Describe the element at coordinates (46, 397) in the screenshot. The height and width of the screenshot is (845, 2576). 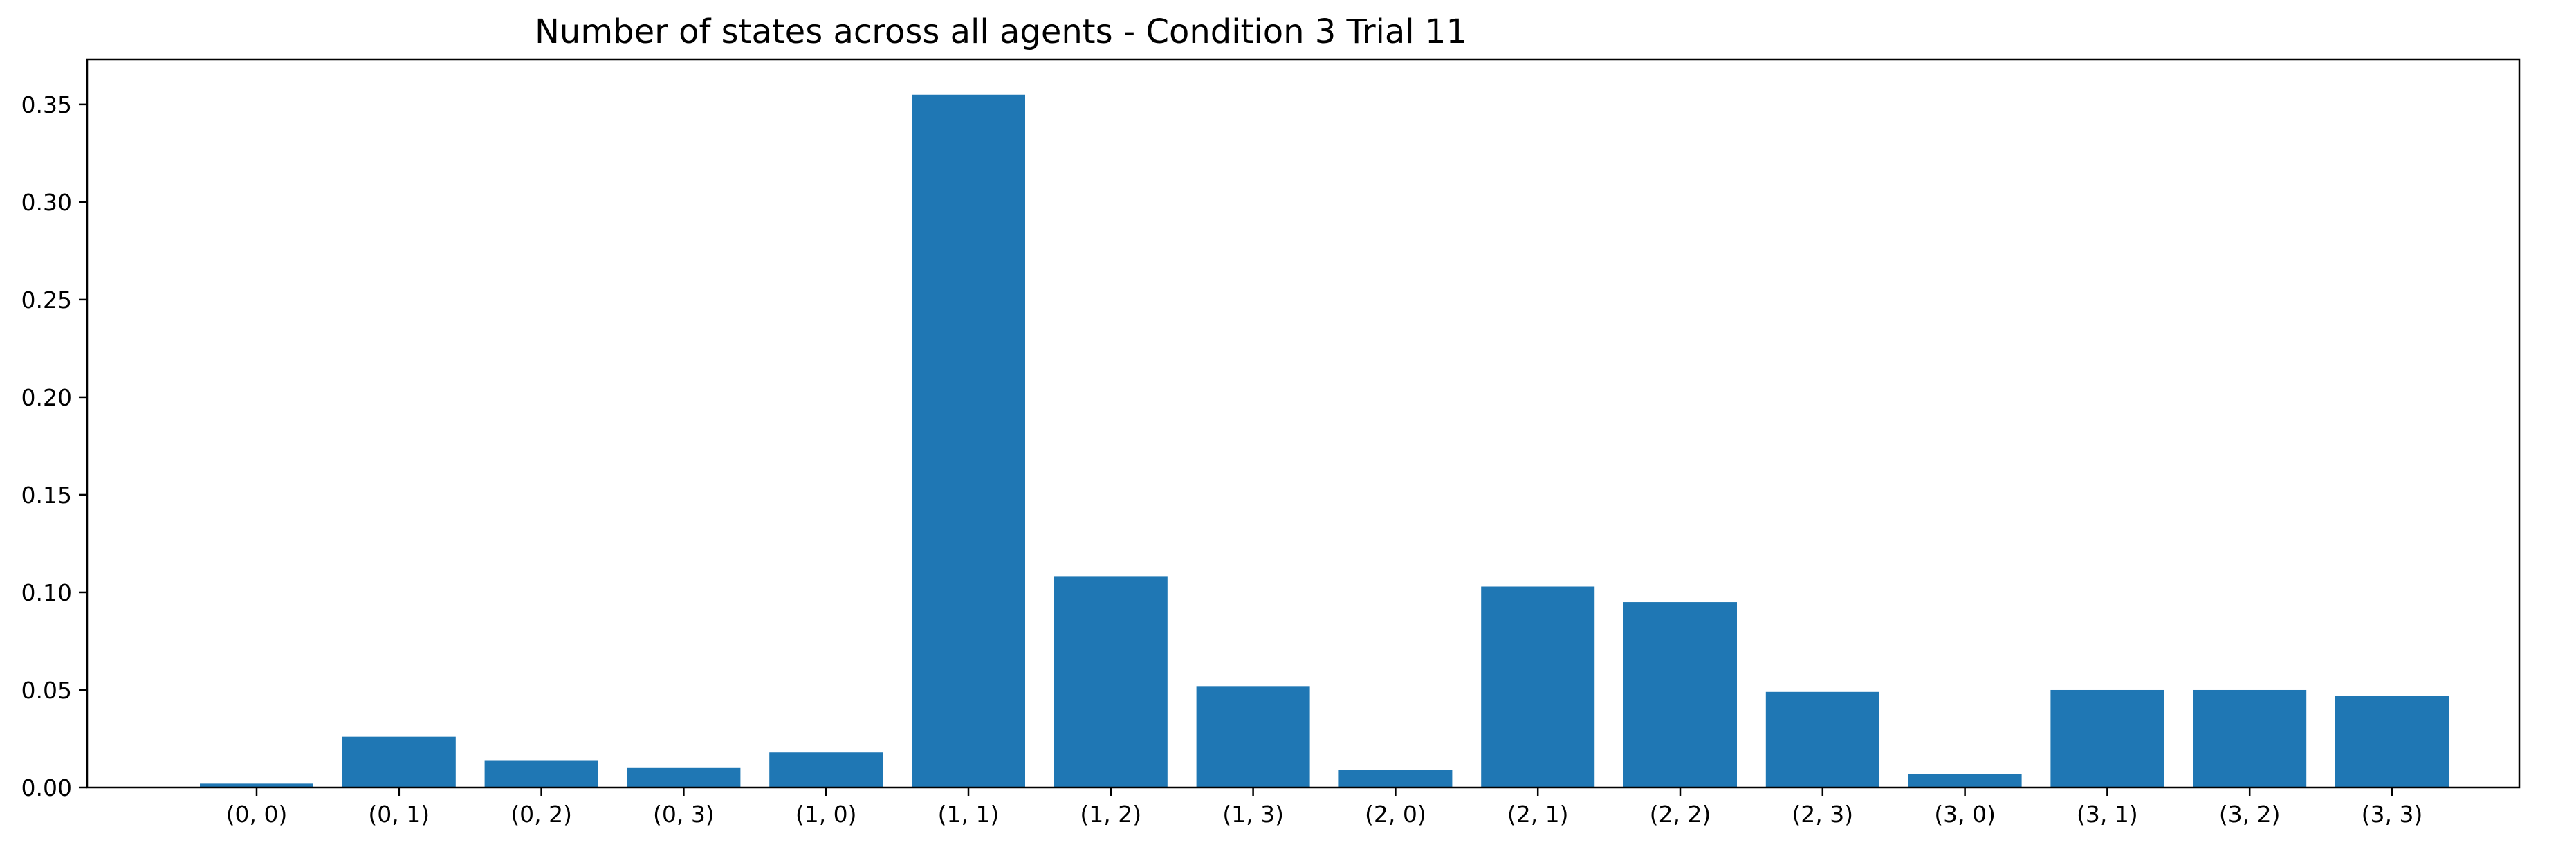
I see `y-tick-label: 0.20` at that location.